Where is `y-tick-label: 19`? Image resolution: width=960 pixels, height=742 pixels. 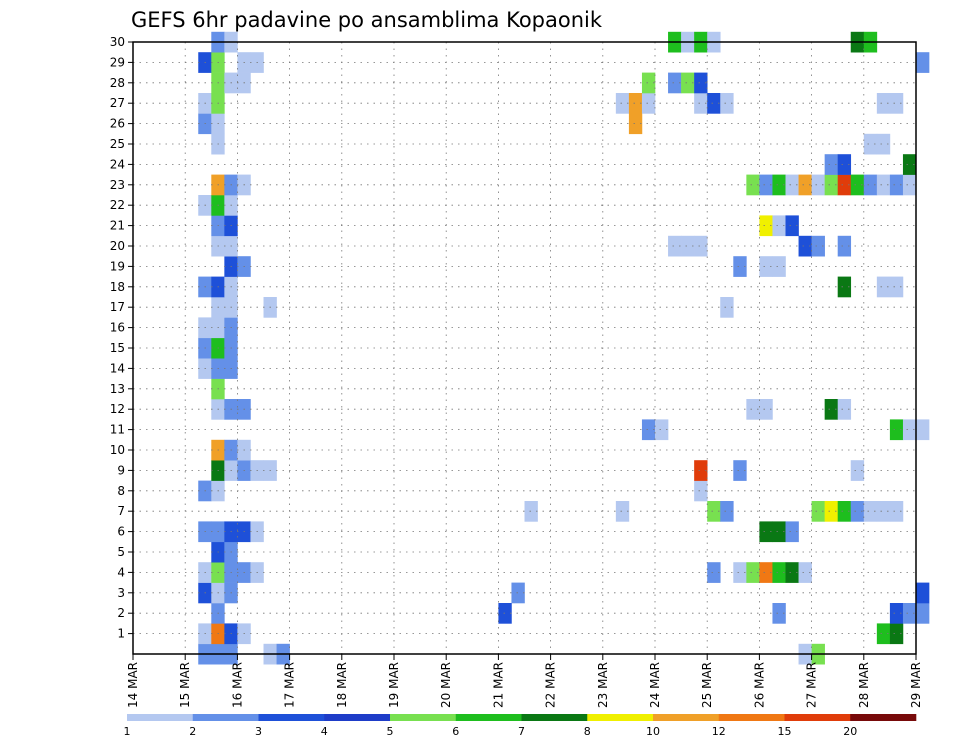
y-tick-label: 19 is located at coordinates (117, 266).